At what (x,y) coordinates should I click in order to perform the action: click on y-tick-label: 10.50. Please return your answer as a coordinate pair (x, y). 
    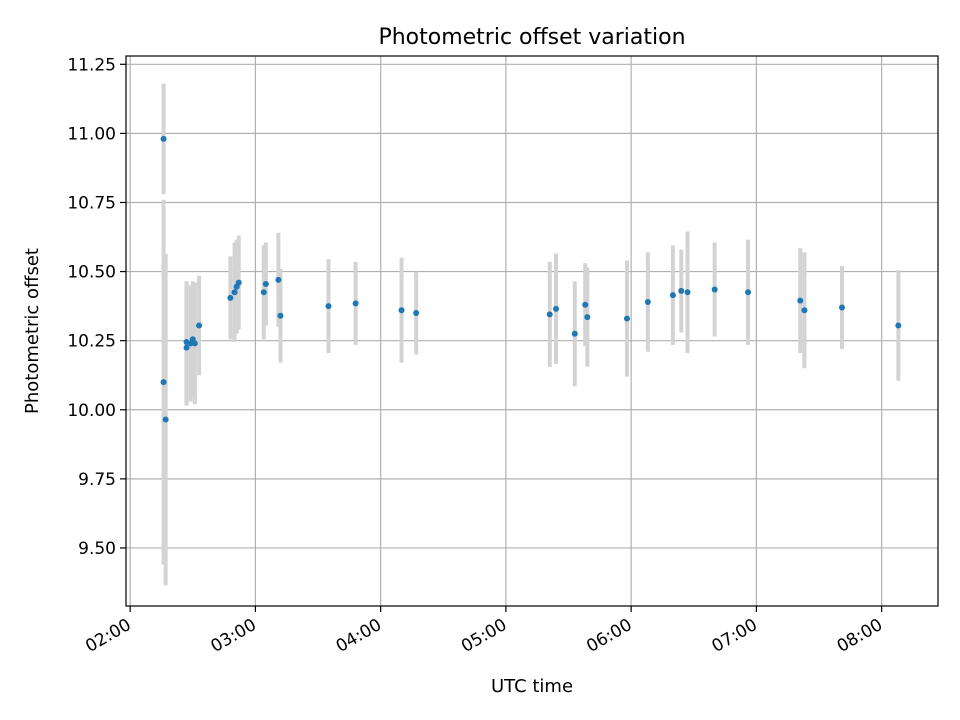
    Looking at the image, I should click on (91, 273).